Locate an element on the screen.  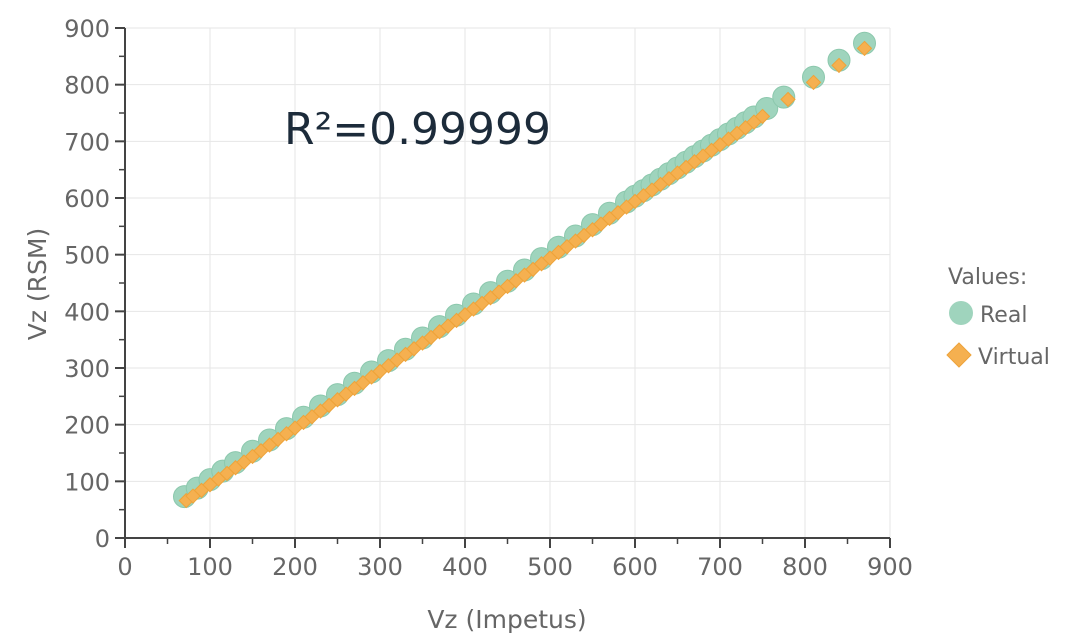
y-tick-label: 600 is located at coordinates (87, 199).